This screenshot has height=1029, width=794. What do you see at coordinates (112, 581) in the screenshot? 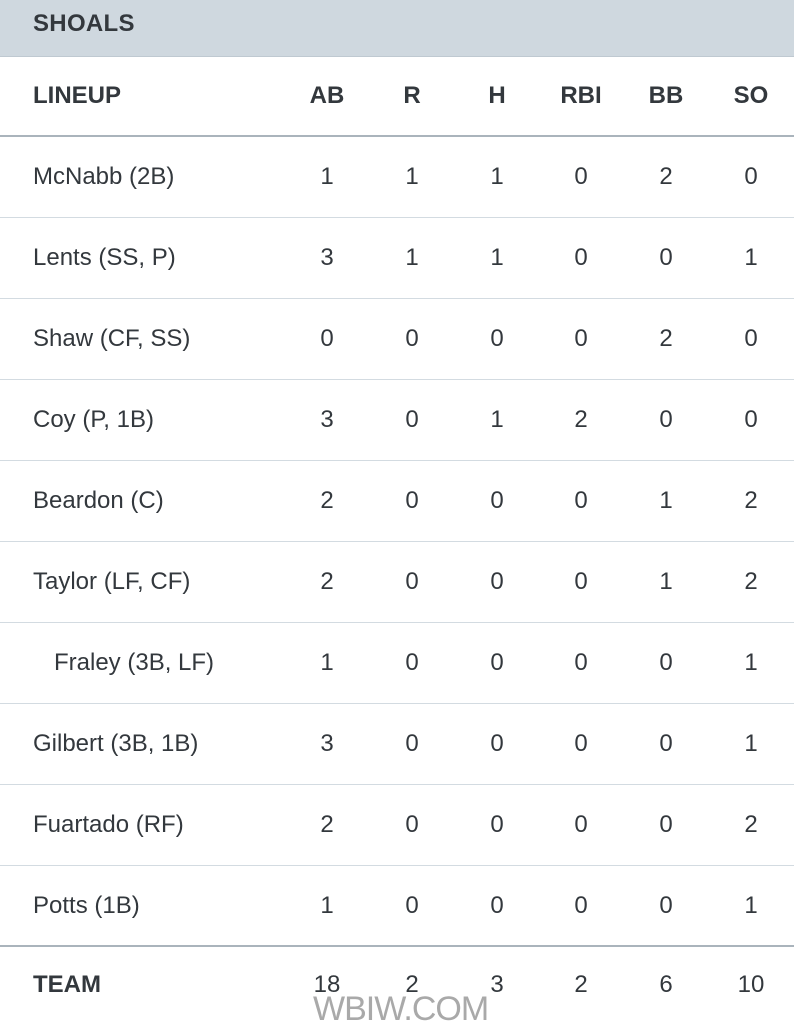
I see `player-name: Taylor (LF, CF)` at bounding box center [112, 581].